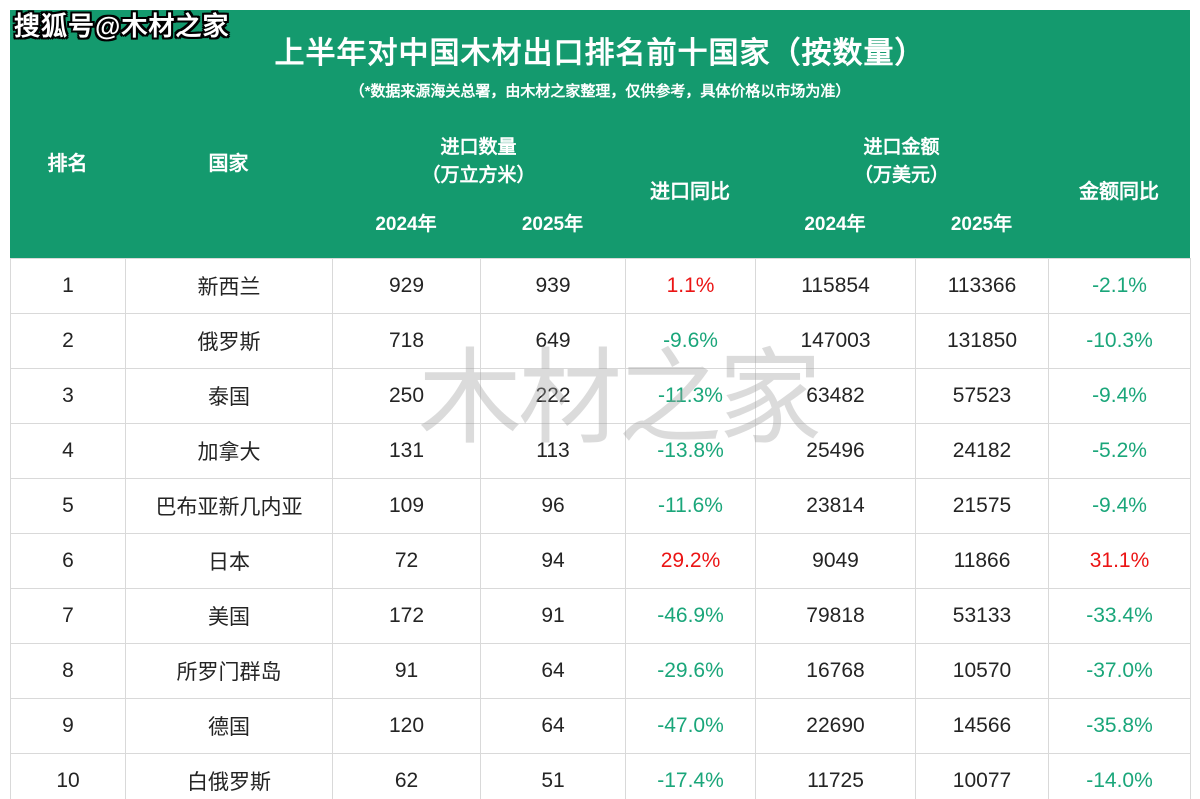 This screenshot has width=1200, height=799. Describe the element at coordinates (406, 396) in the screenshot. I see `cell-qty-2024: 250` at that location.